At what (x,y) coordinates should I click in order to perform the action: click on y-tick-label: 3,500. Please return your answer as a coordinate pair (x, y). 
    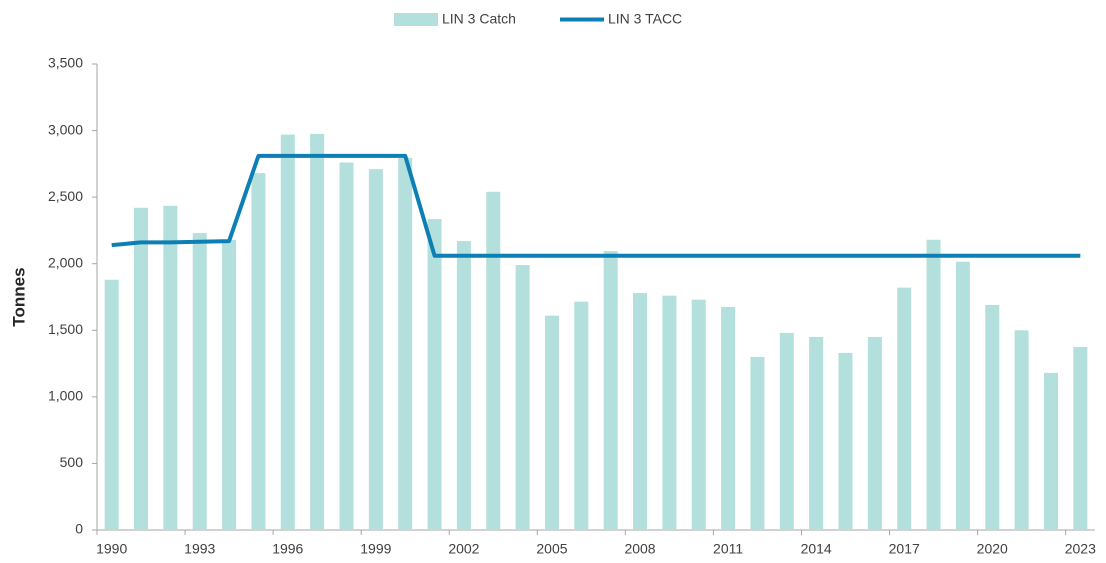
    Looking at the image, I should click on (65, 63).